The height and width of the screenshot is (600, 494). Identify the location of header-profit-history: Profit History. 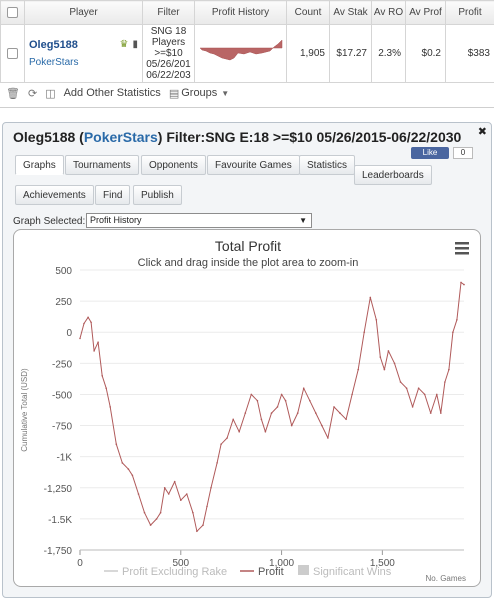
(240, 12).